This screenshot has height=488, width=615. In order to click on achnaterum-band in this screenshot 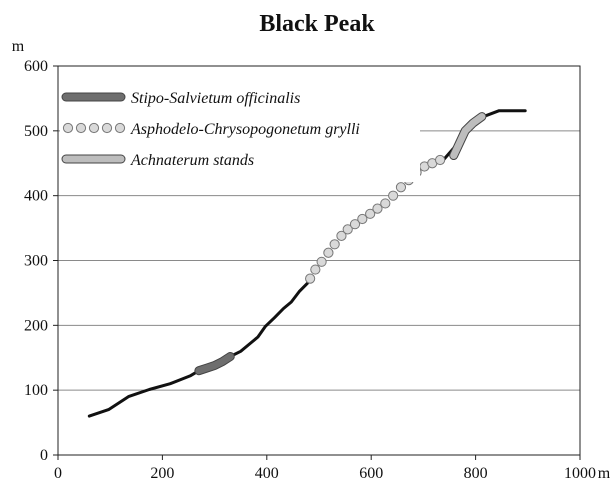, I will do `click(468, 136)`.